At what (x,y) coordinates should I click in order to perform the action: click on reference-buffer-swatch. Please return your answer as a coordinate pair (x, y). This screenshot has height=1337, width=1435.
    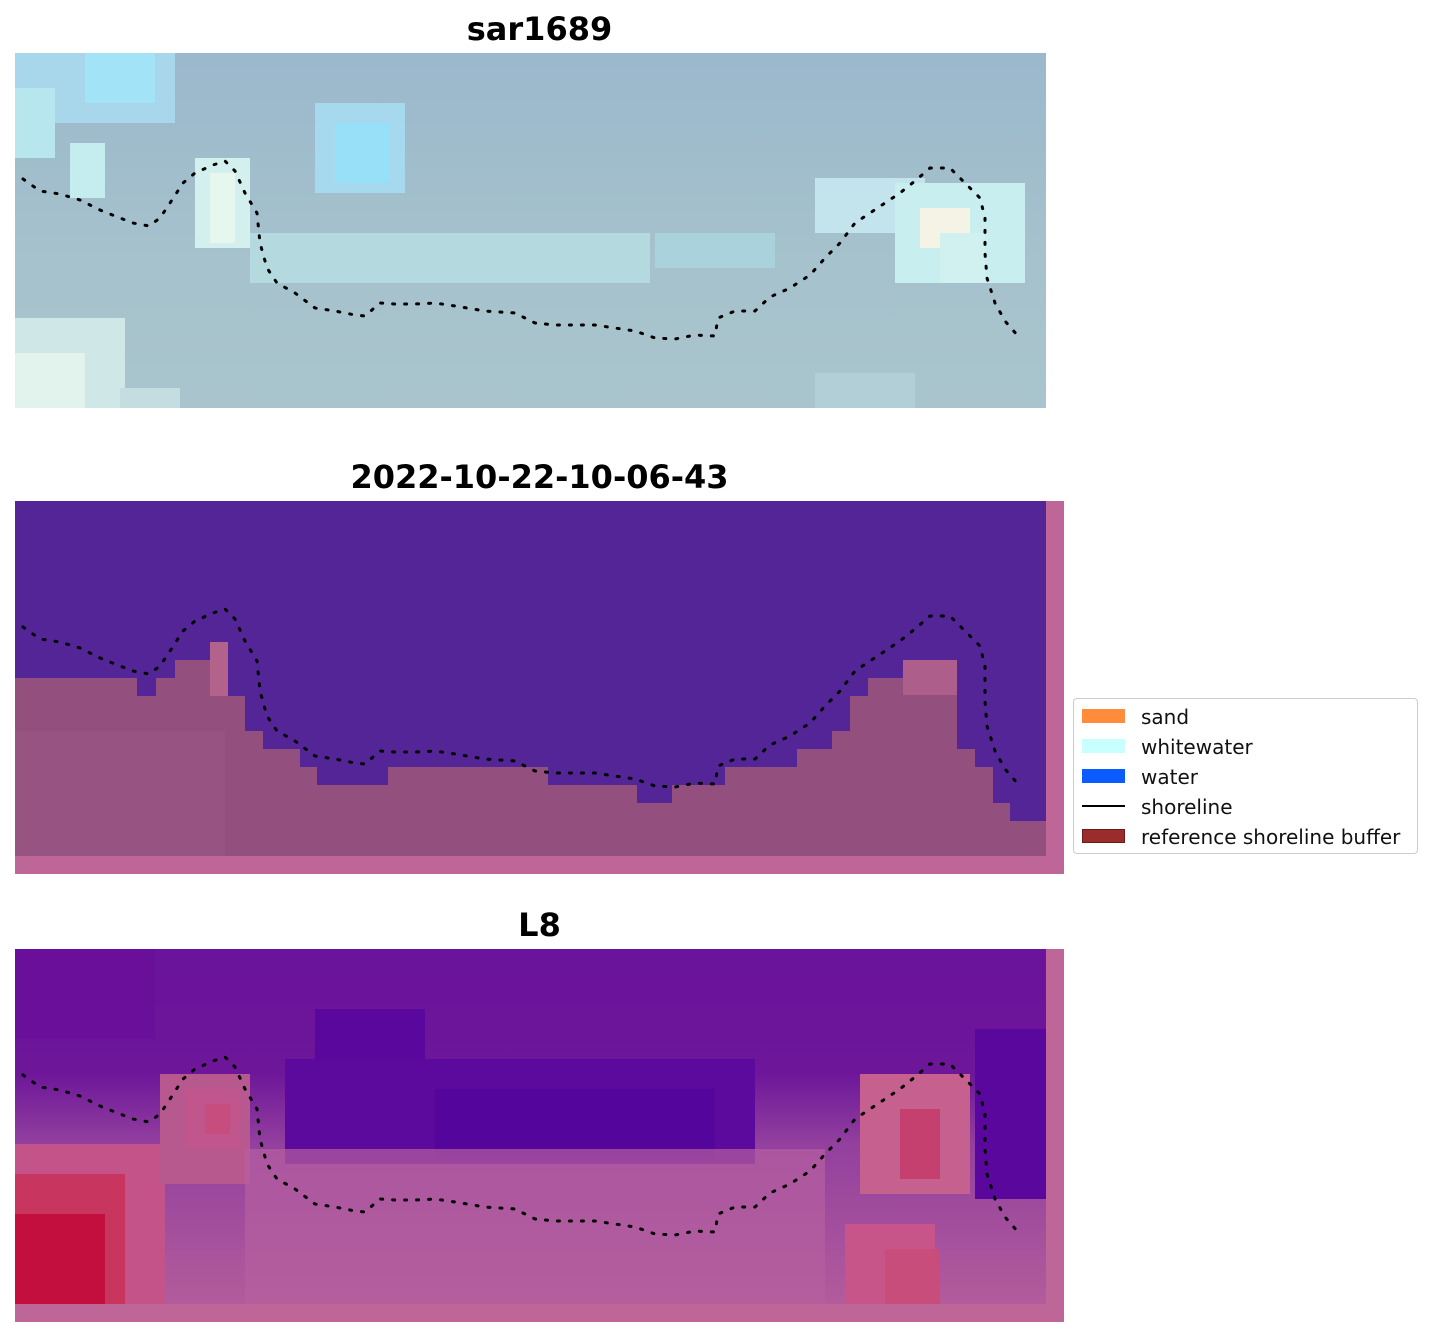
    Looking at the image, I should click on (1103, 836).